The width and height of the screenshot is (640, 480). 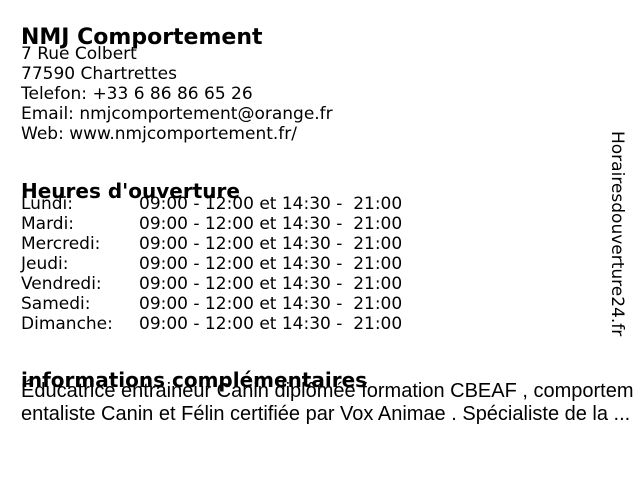 I want to click on phone-line: Telefon: +33 6 86 86 65 26, so click(x=177, y=94).